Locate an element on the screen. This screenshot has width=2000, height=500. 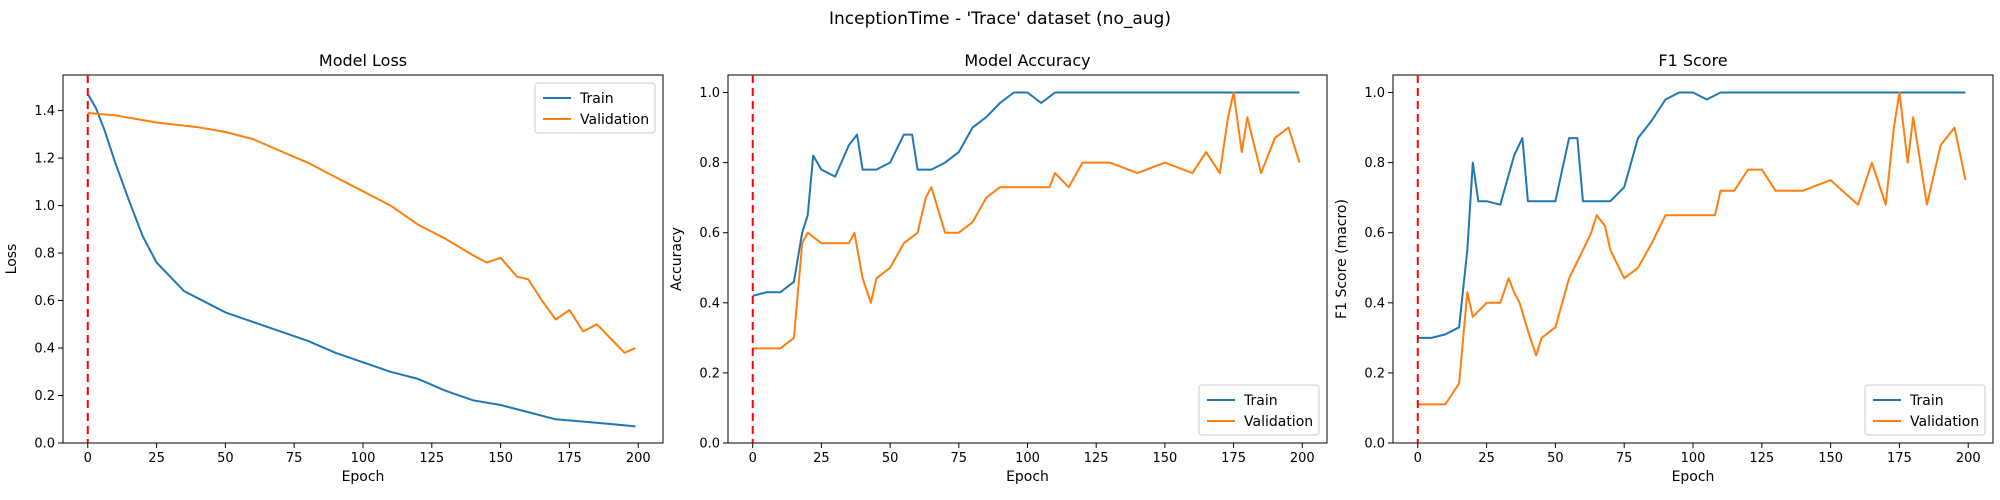
chart-title: F1 Score is located at coordinates (1692, 60).